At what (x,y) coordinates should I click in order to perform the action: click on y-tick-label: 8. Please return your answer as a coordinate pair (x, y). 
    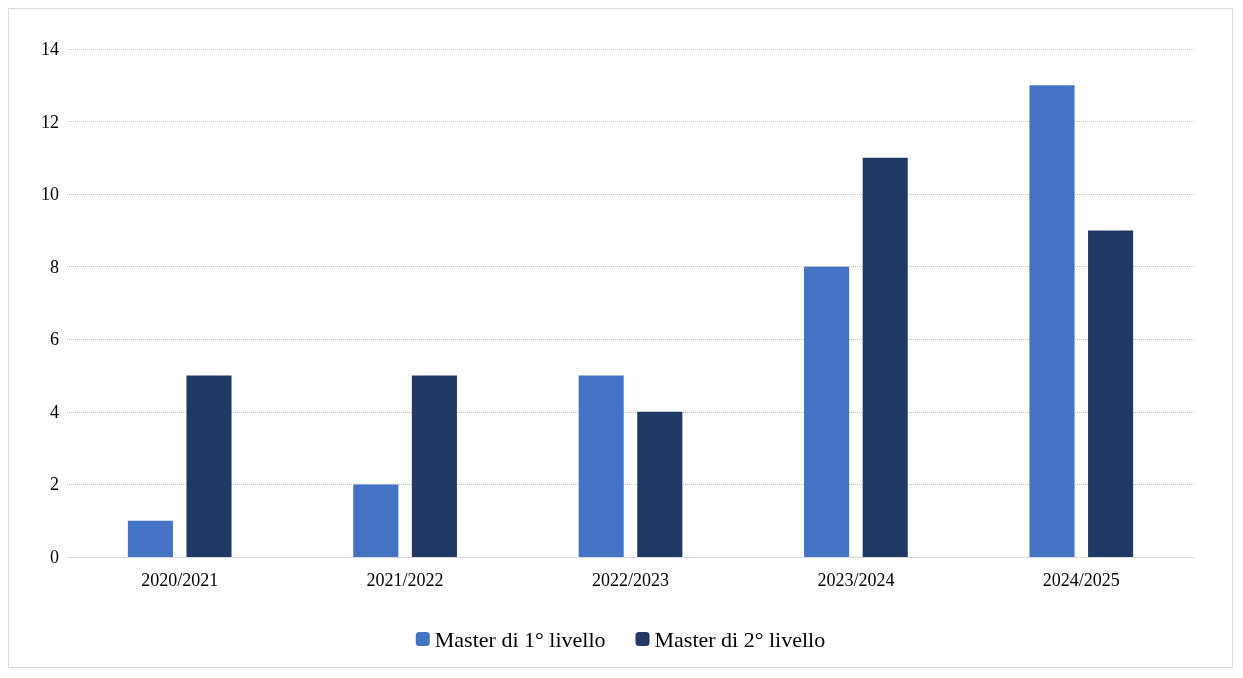
    Looking at the image, I should click on (54, 266).